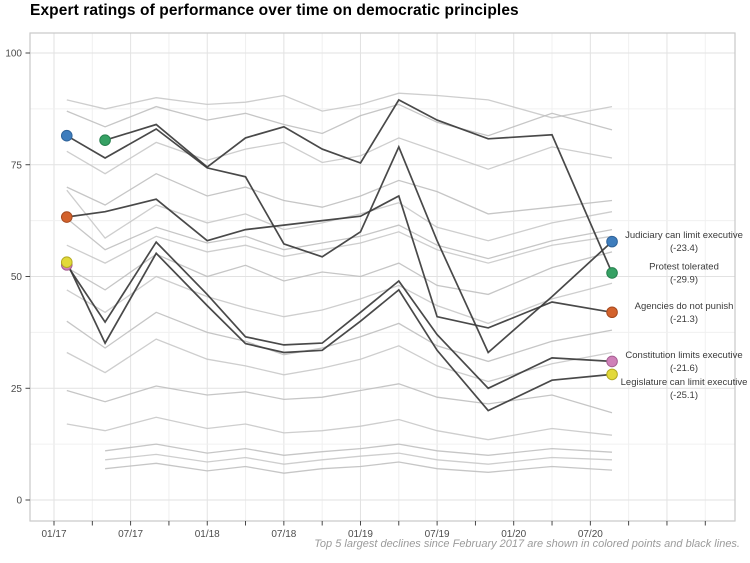 The width and height of the screenshot is (750, 563). Describe the element at coordinates (684, 368) in the screenshot. I see `series-decline-constitution-limits-executive: (-21.6)` at that location.